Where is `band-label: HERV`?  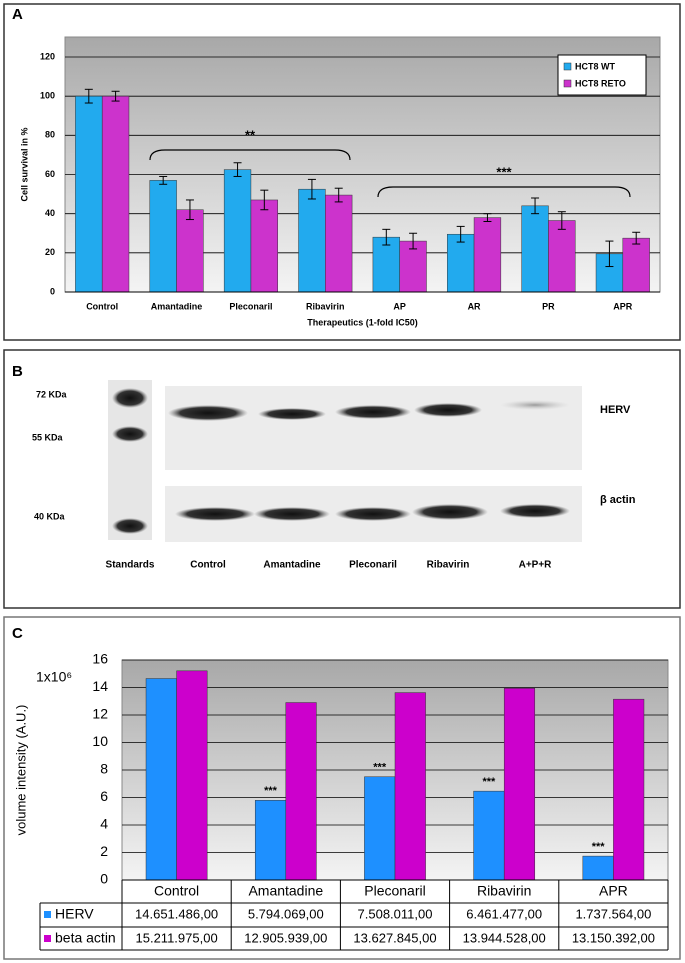
band-label: HERV is located at coordinates (615, 410).